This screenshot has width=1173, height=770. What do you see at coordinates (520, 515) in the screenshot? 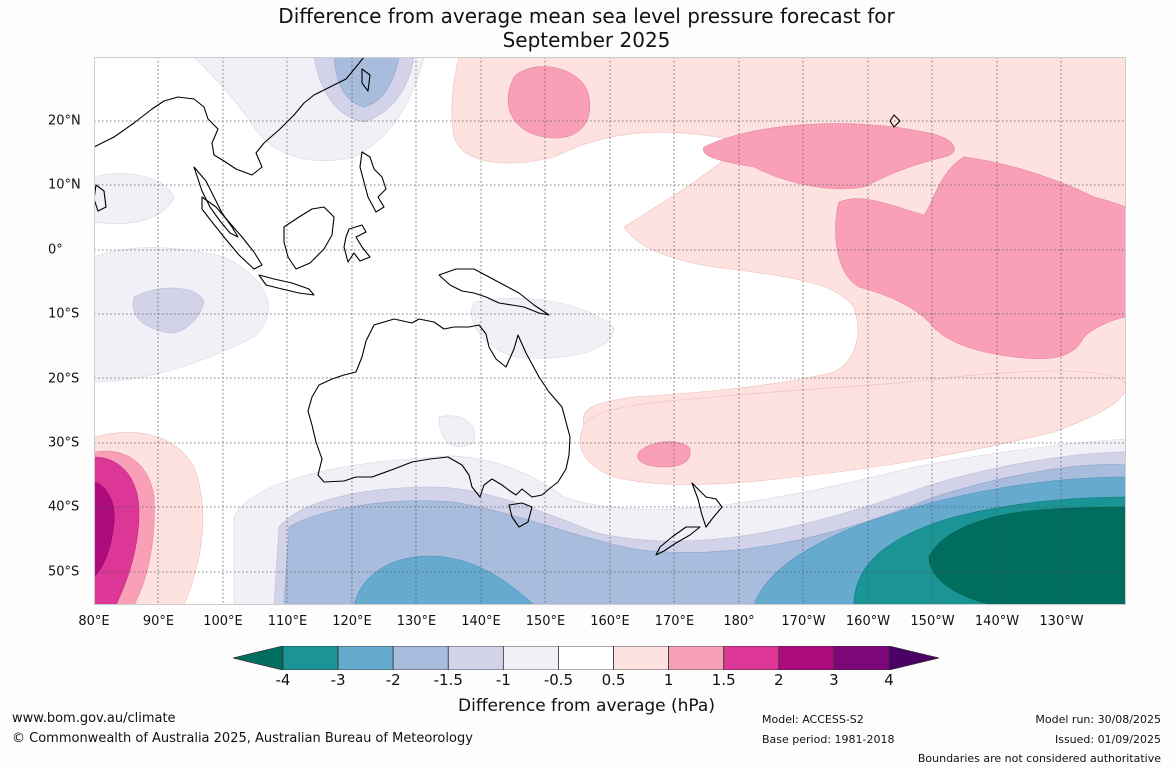
I see `tasmania-coastline` at bounding box center [520, 515].